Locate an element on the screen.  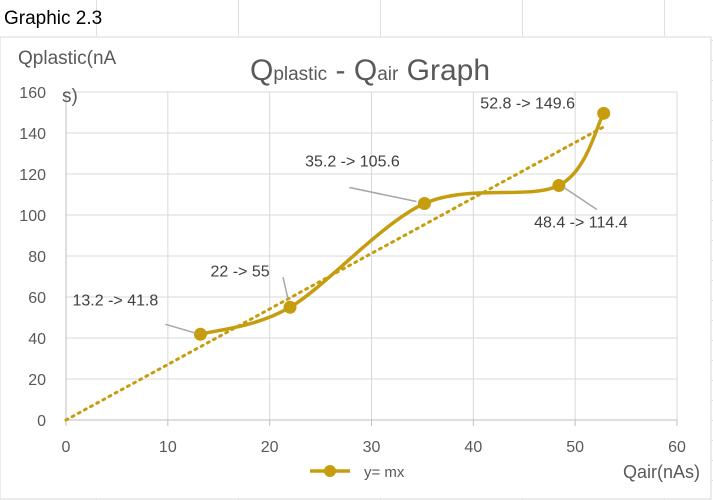
data-label: 13.2 -> 41.8 is located at coordinates (115, 300).